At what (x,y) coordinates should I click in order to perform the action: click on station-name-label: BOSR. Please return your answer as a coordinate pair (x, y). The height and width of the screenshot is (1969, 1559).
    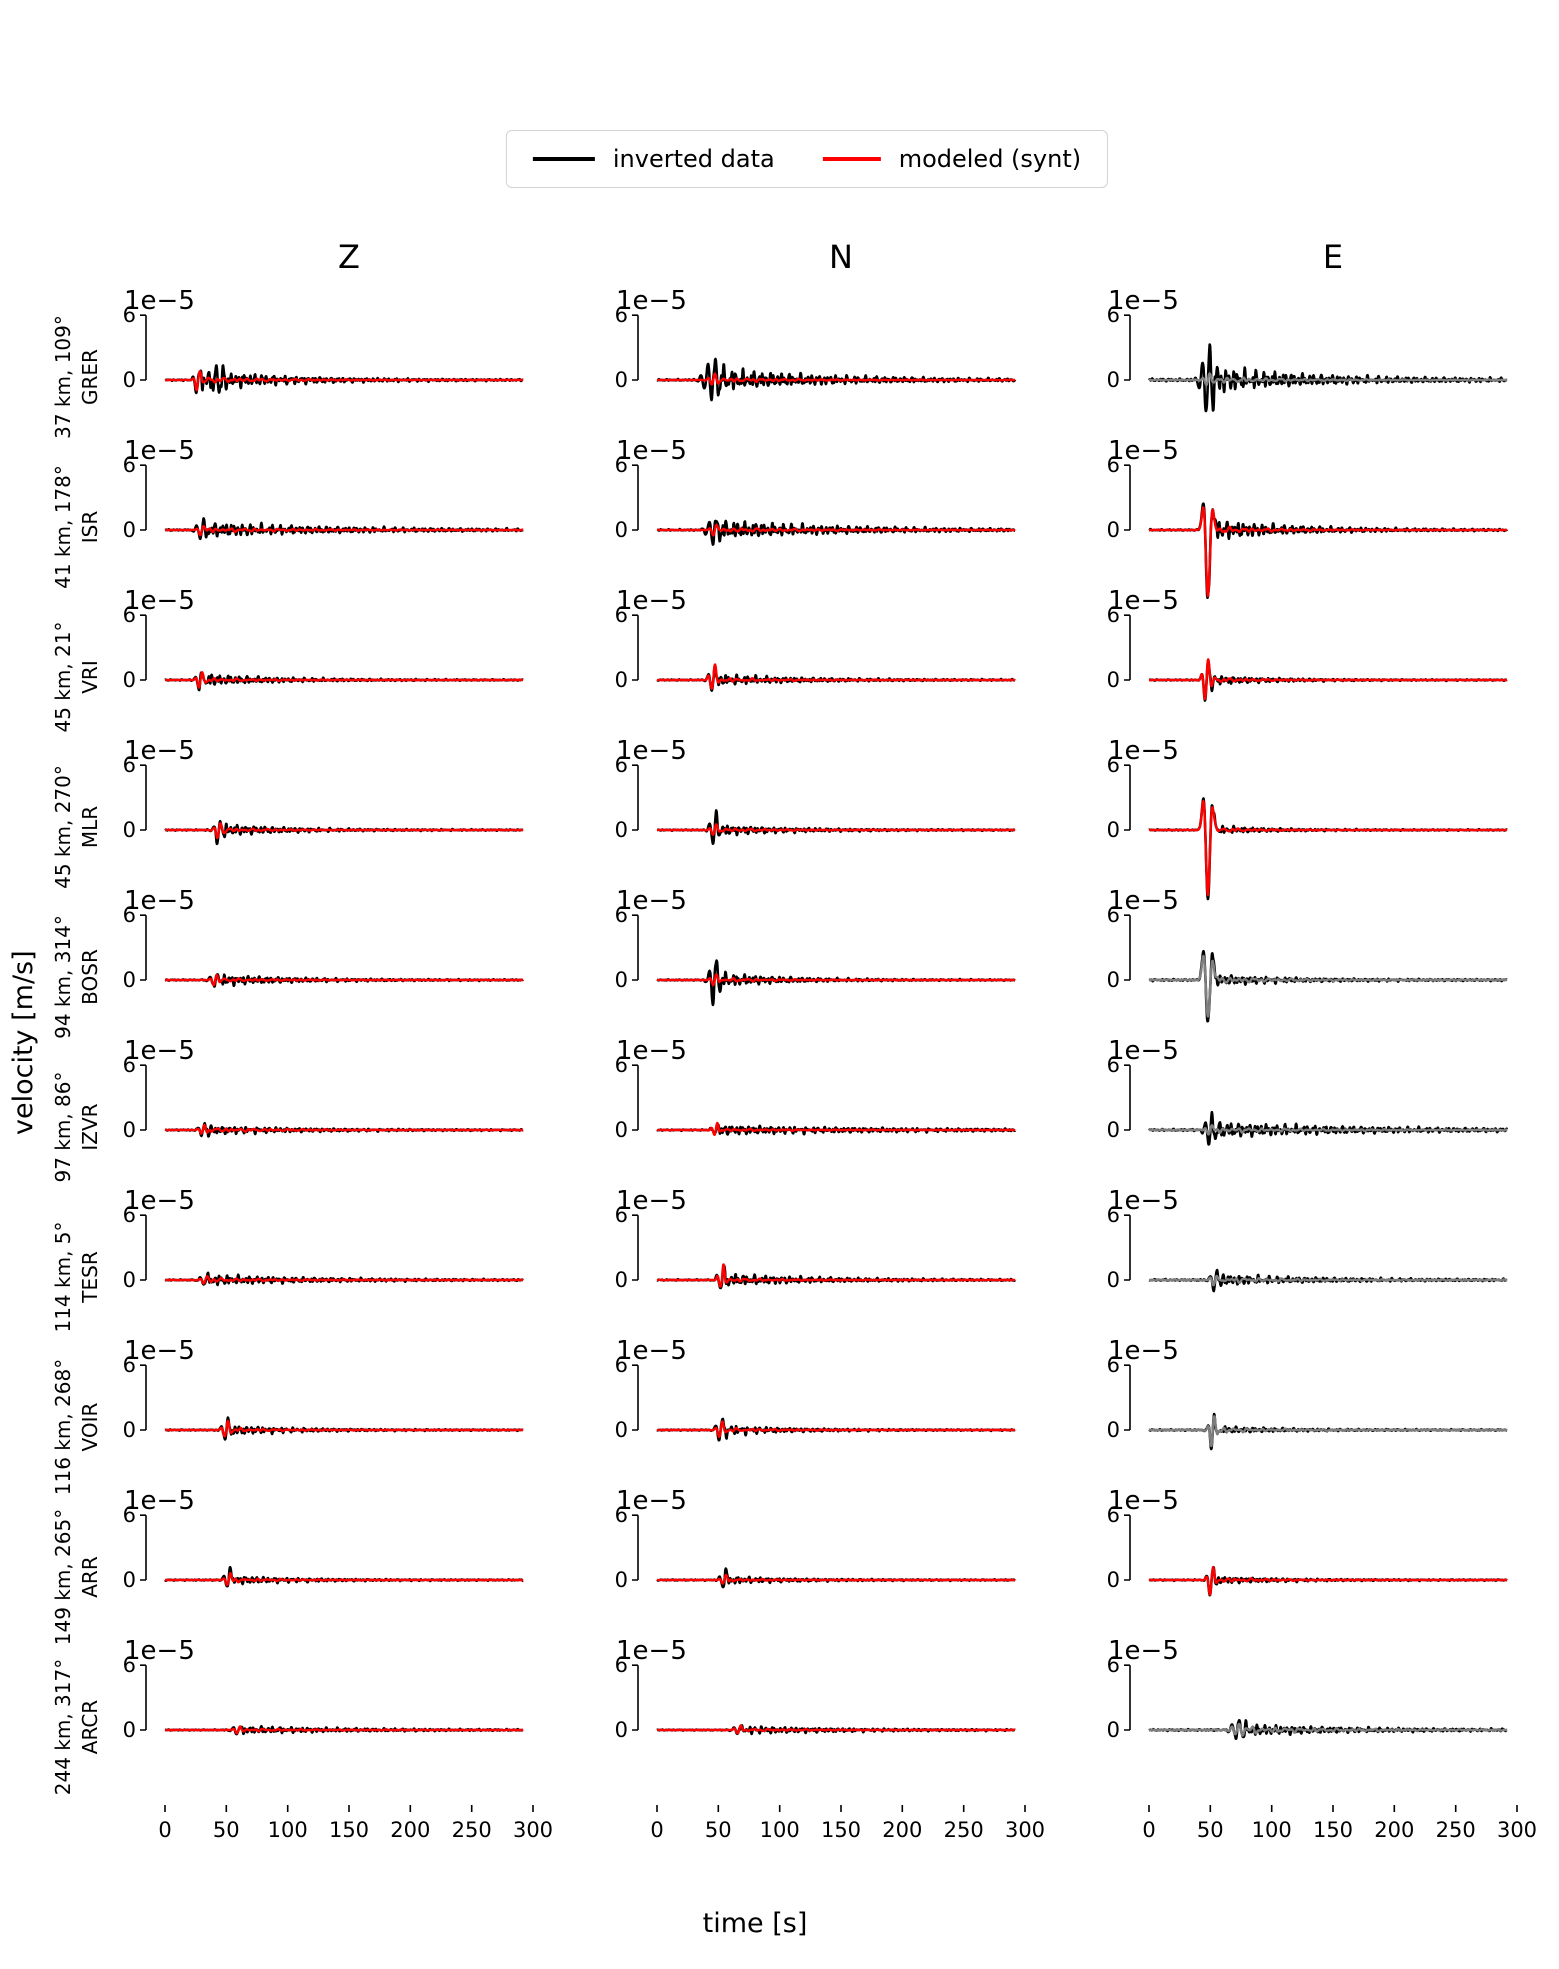
    Looking at the image, I should click on (90, 977).